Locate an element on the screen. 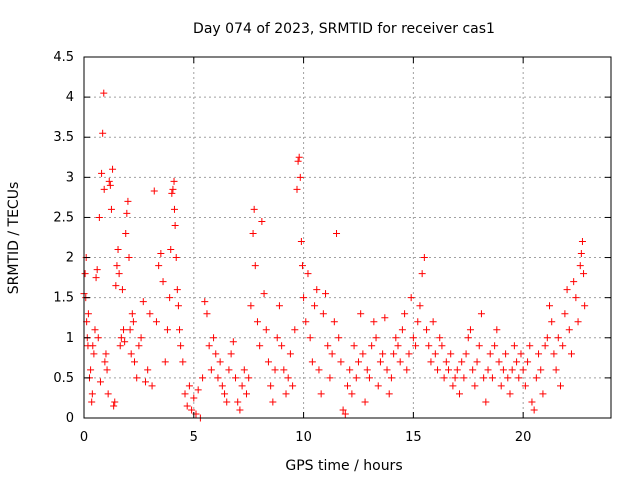 The image size is (640, 480). x-tick-labels: 0 5 10 15 20 is located at coordinates (306, 437).